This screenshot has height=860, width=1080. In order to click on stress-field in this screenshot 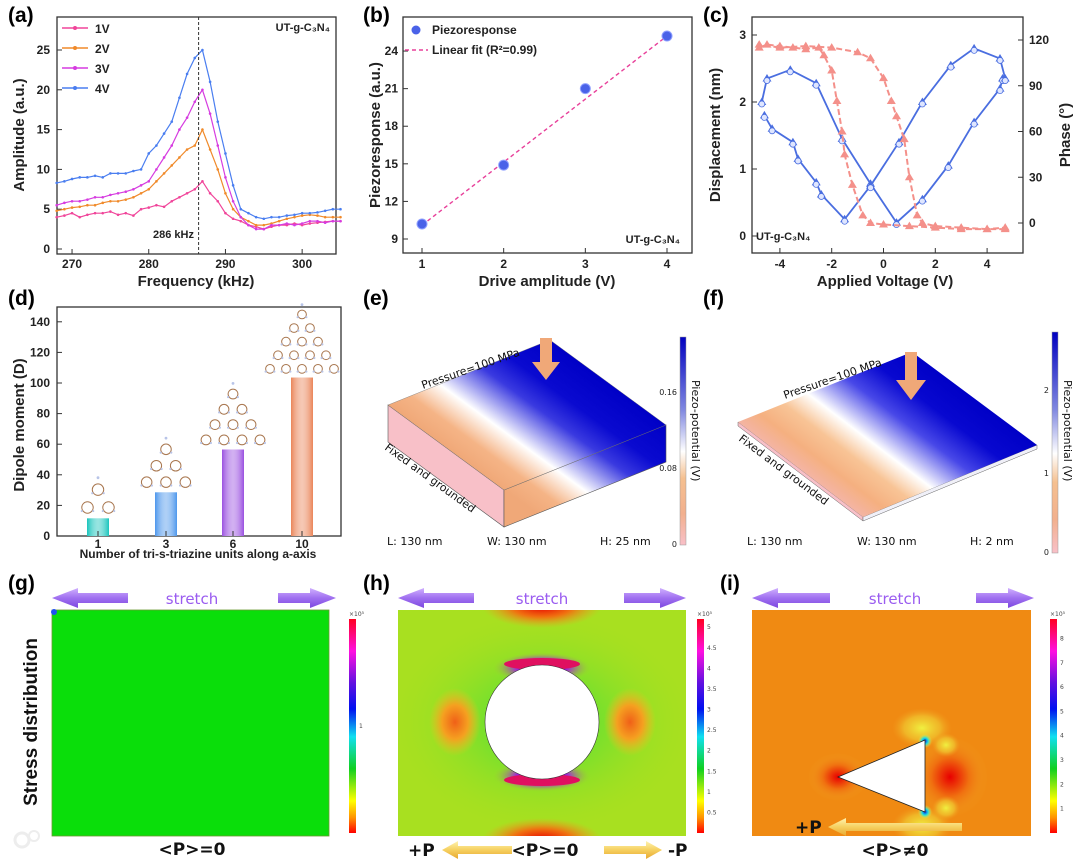, I will do `click(190, 723)`.